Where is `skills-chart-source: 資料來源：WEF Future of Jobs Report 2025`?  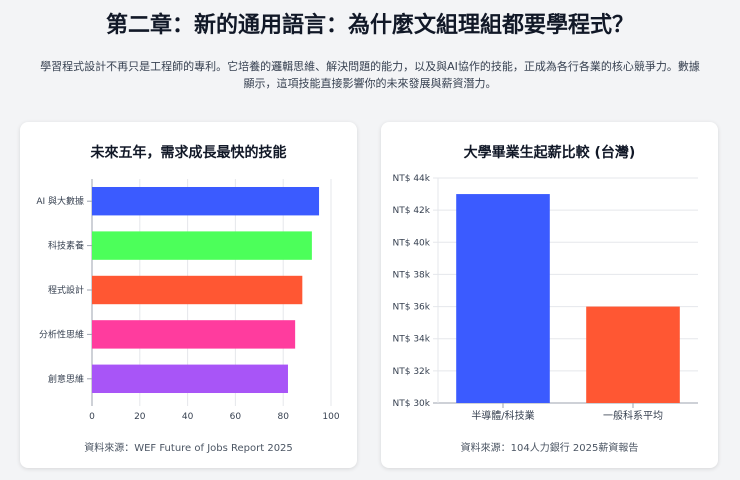
skills-chart-source: 資料來源：WEF Future of Jobs Report 2025 is located at coordinates (188, 448).